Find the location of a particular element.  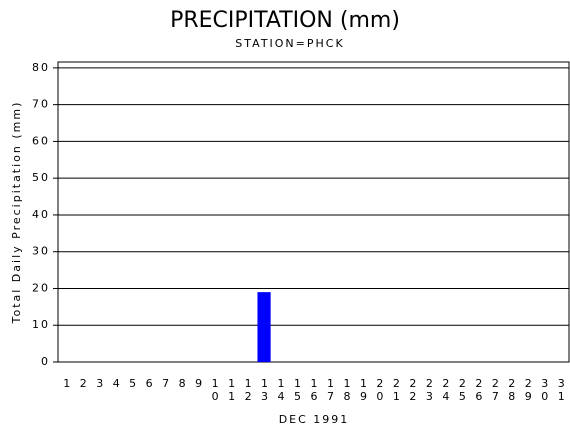

x-tick-label: 9 is located at coordinates (198, 383).